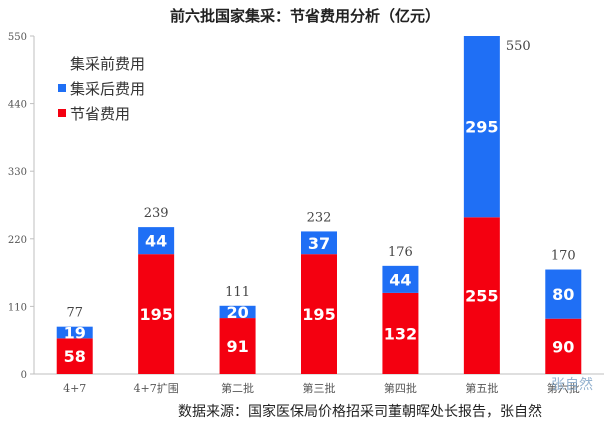 Image resolution: width=610 pixels, height=424 pixels. I want to click on legend-item-after: 集采后费用, so click(101, 88).